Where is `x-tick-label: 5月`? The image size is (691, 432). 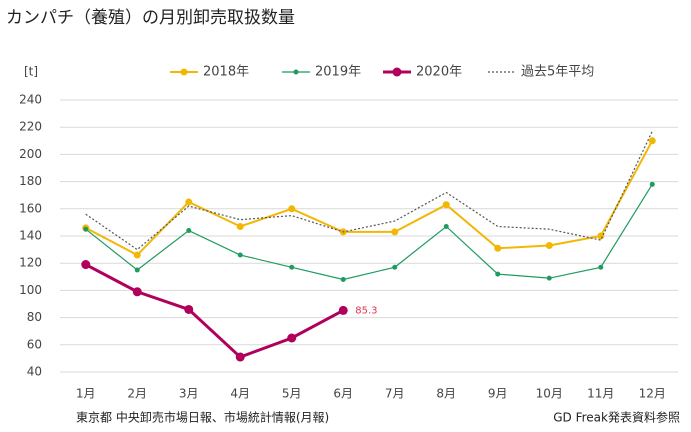 x-tick-label: 5月 is located at coordinates (292, 394).